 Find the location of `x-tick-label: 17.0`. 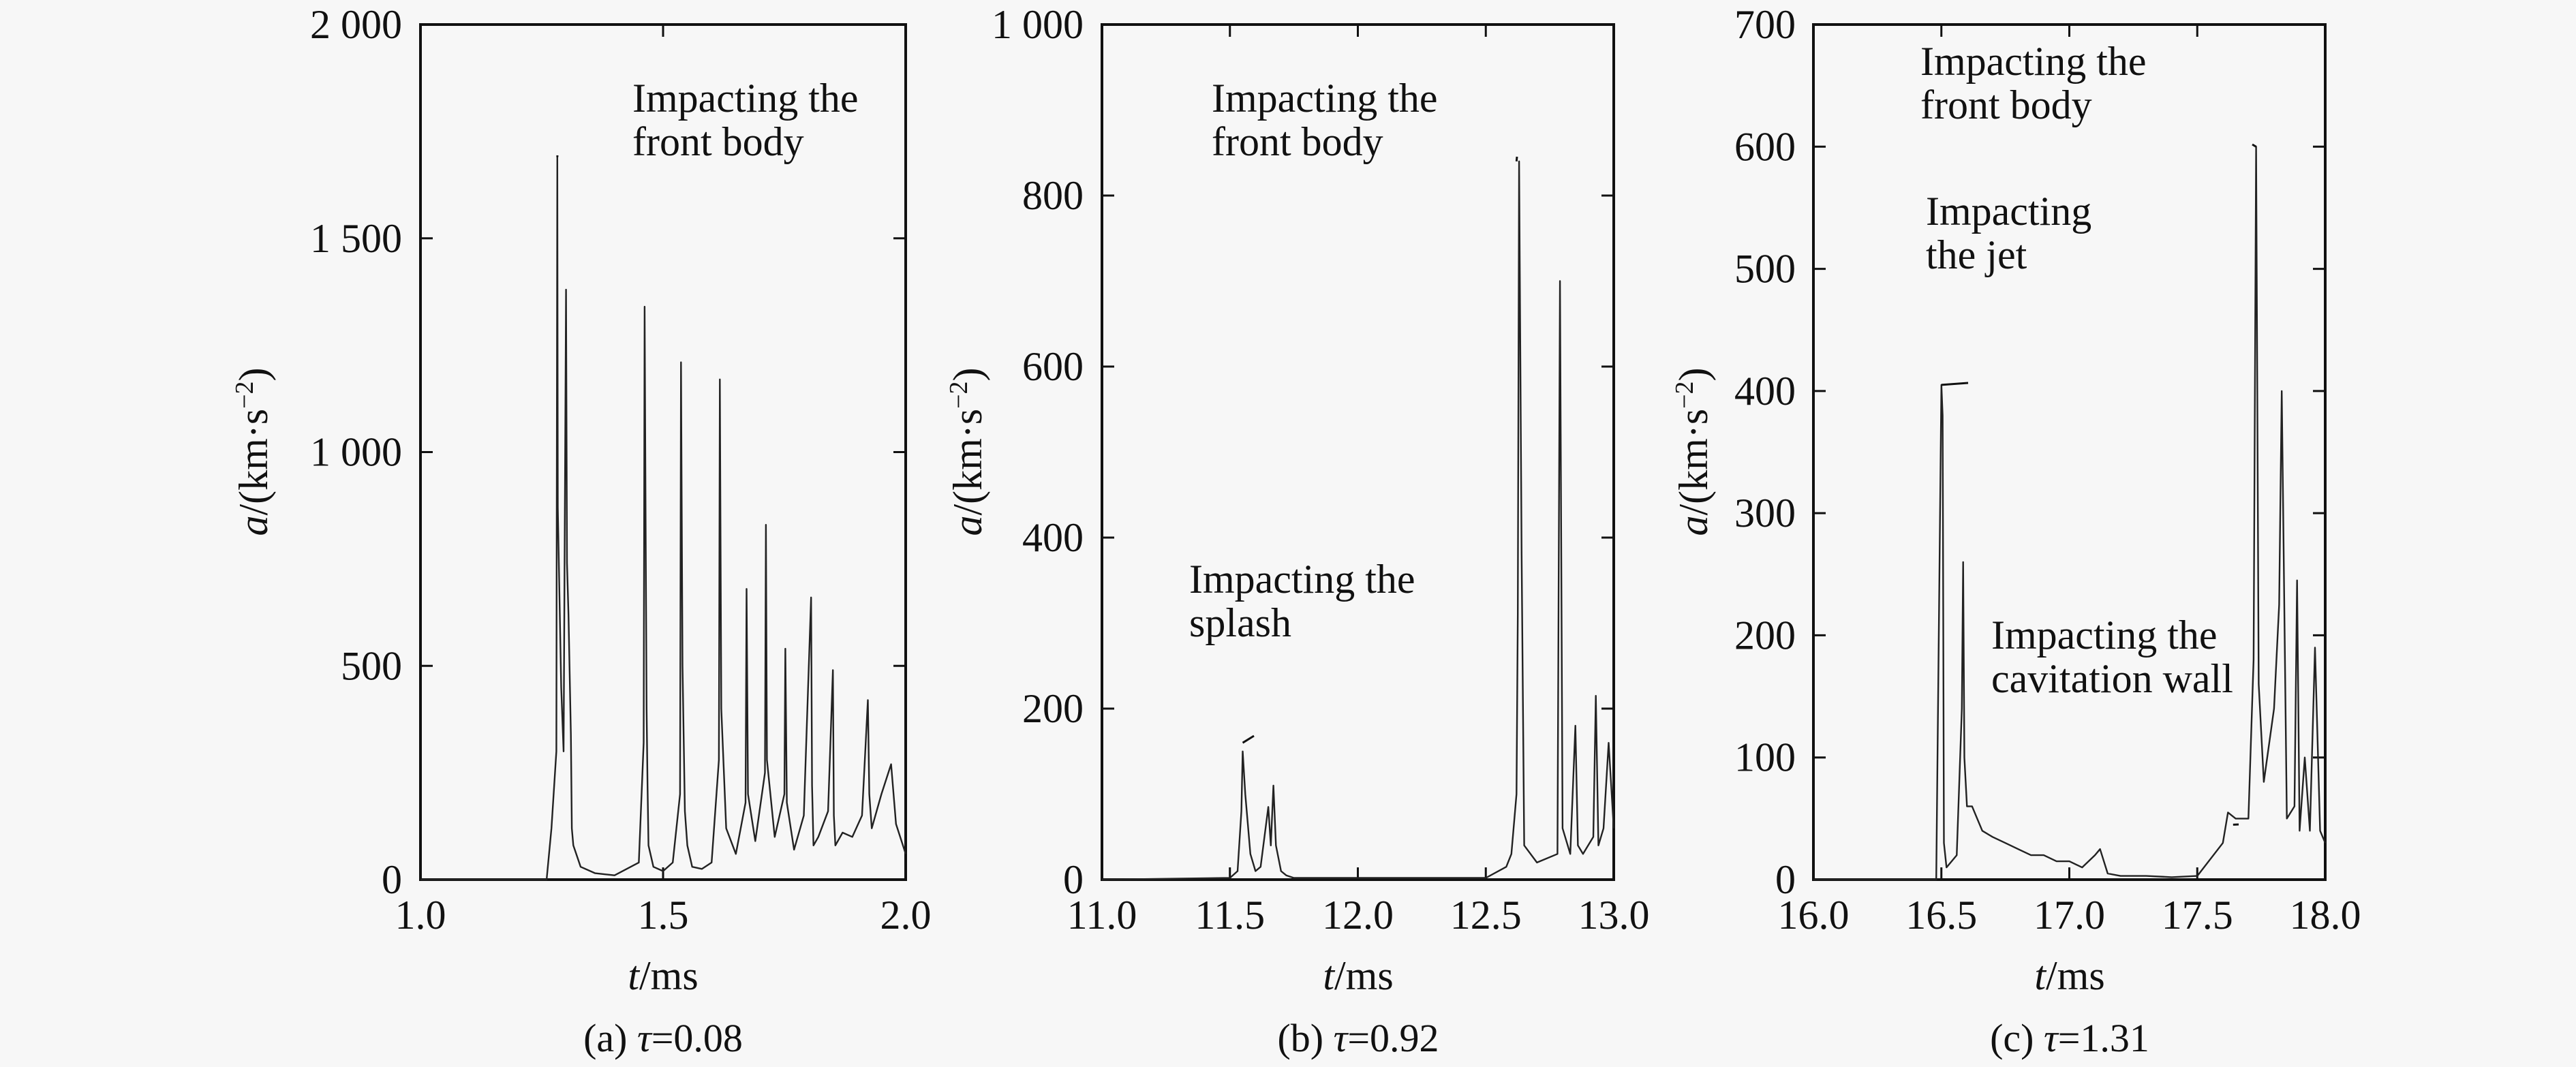

x-tick-label: 17.0 is located at coordinates (2069, 915).